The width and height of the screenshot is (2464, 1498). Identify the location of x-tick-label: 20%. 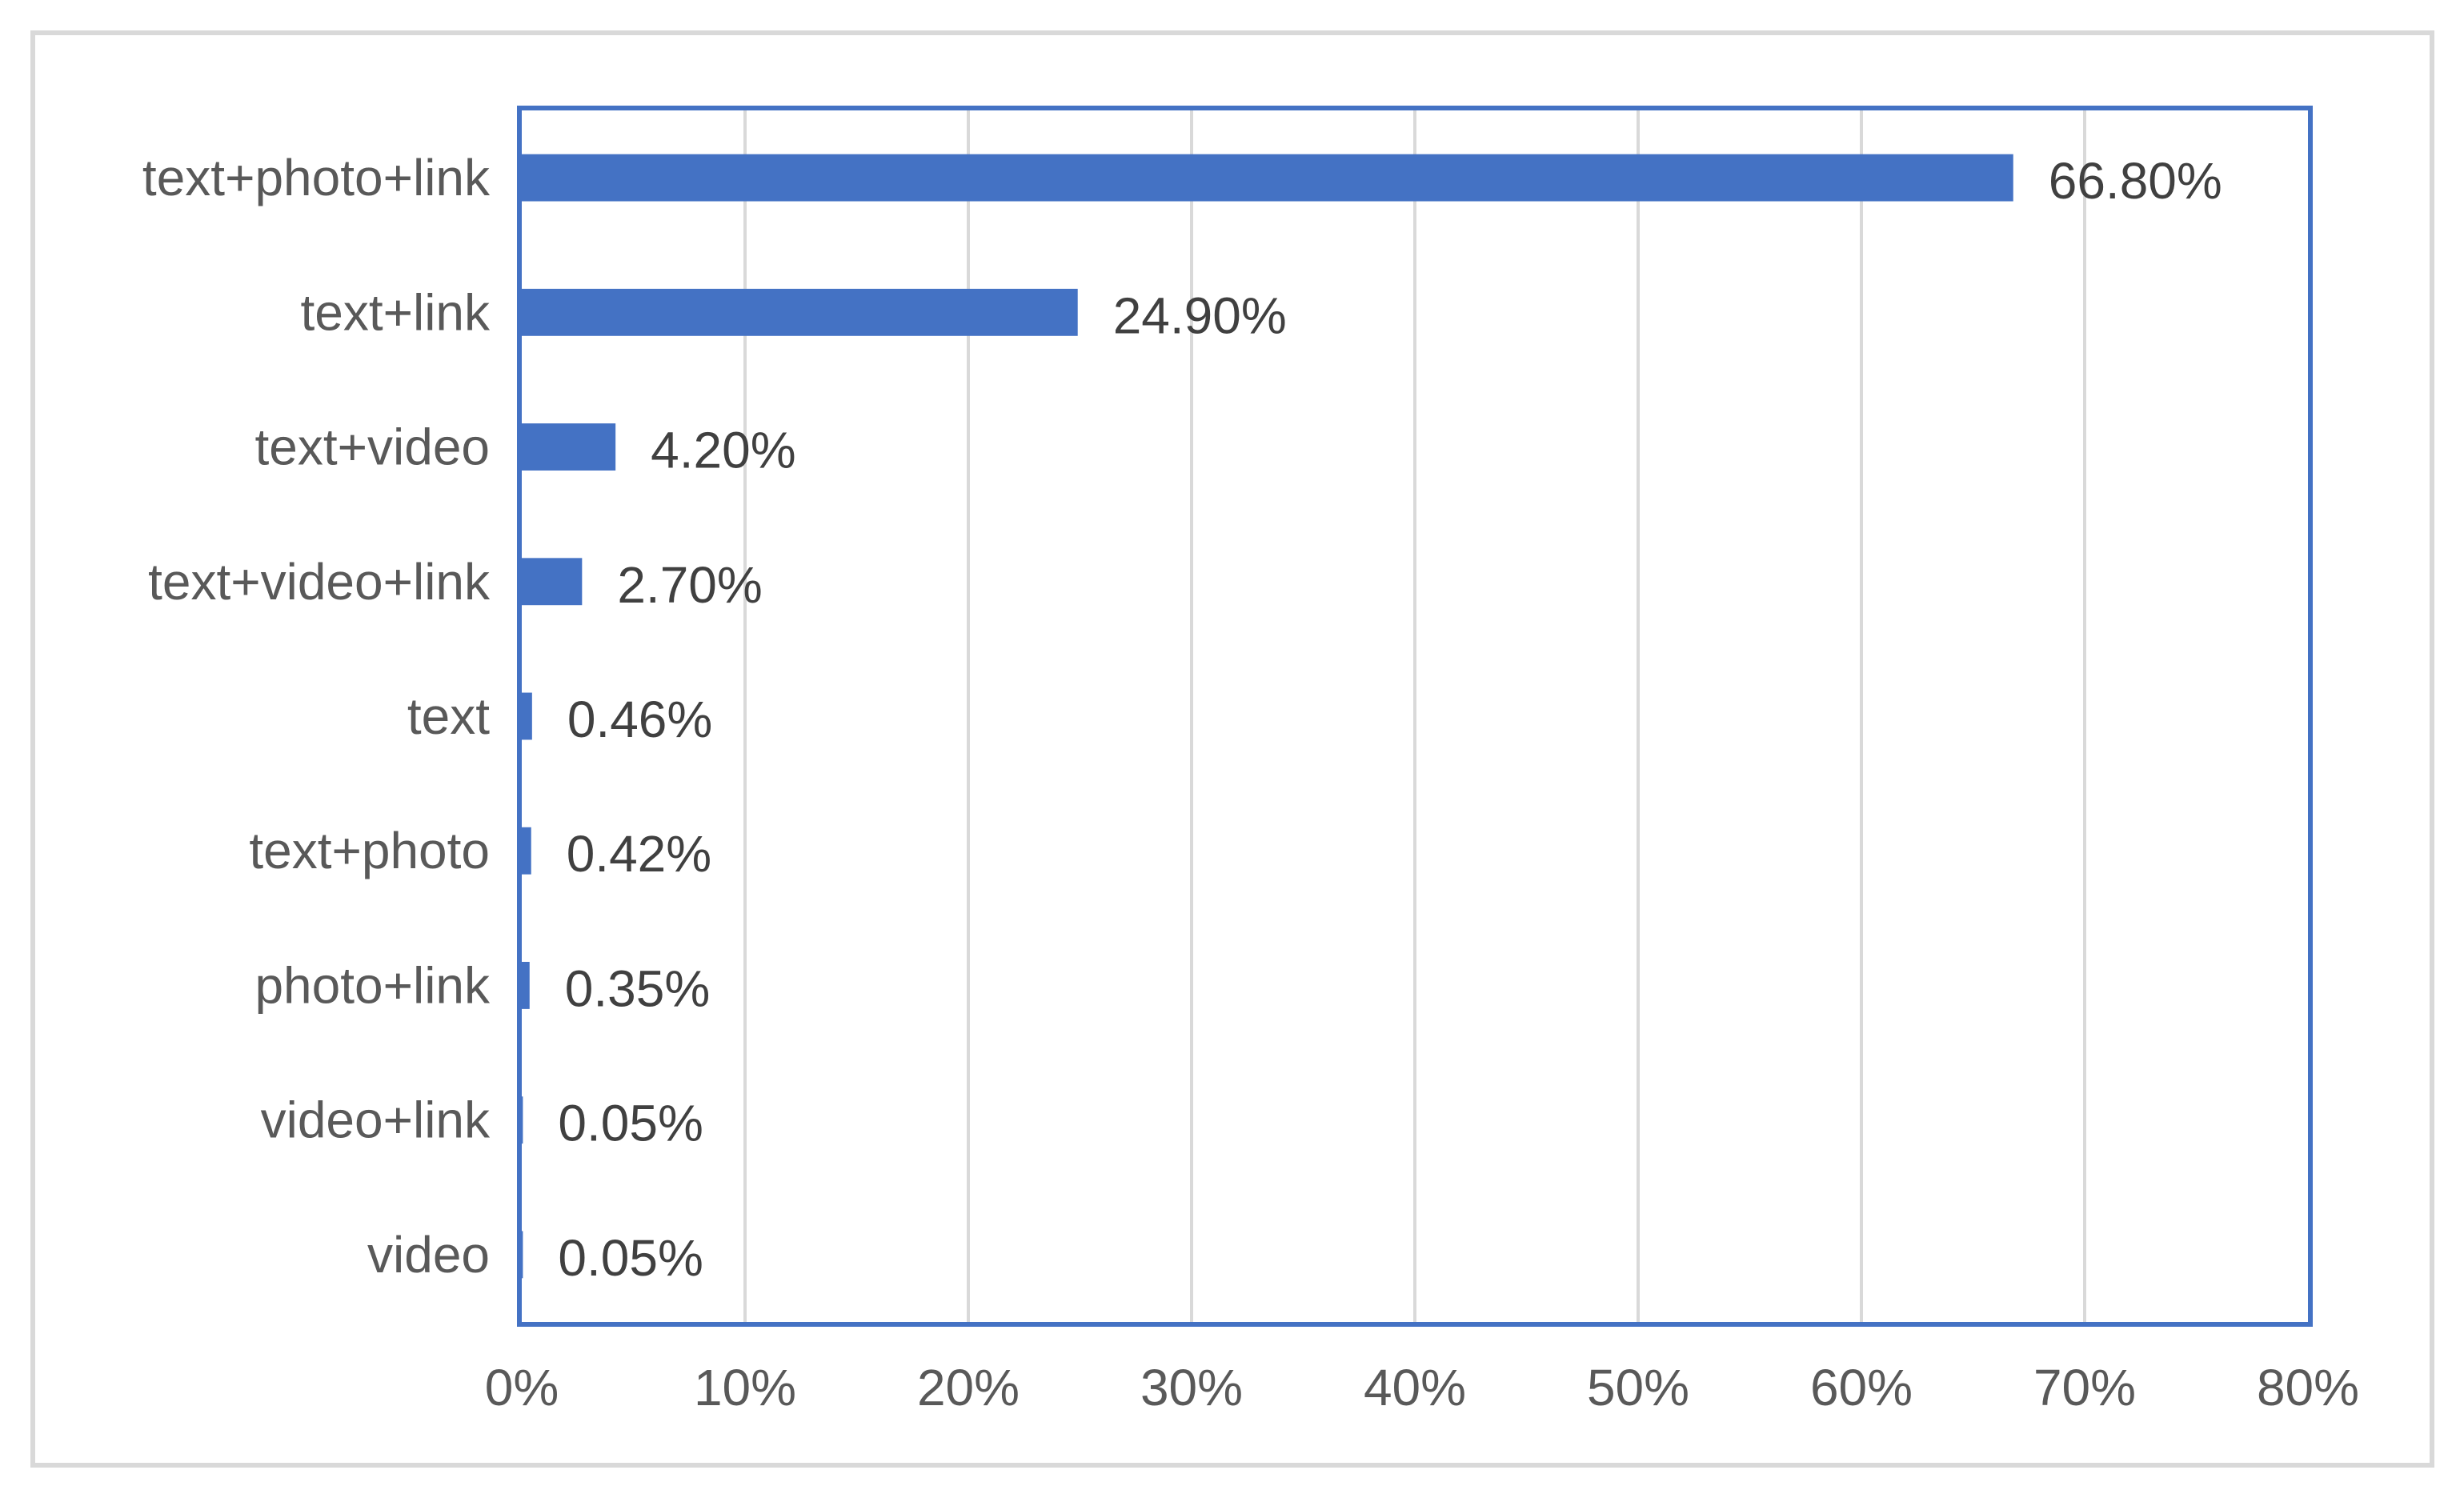
(968, 1388).